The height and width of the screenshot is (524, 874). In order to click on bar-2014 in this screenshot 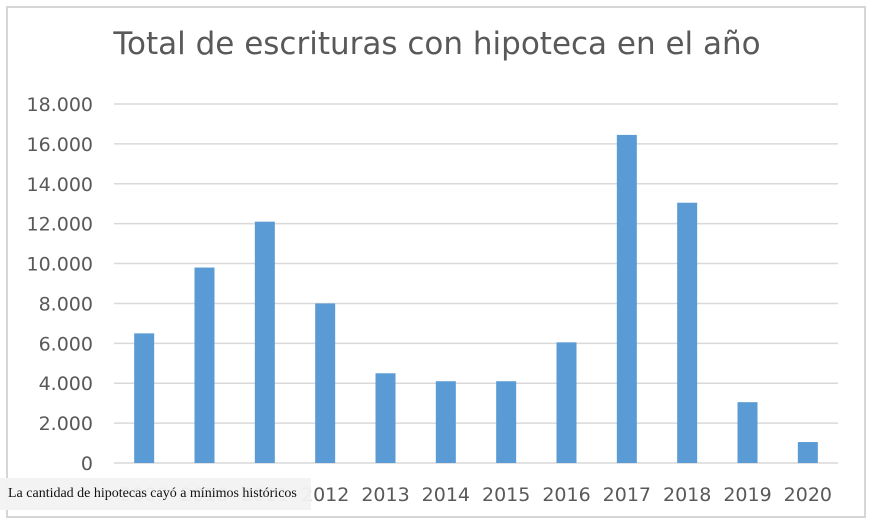, I will do `click(445, 422)`.